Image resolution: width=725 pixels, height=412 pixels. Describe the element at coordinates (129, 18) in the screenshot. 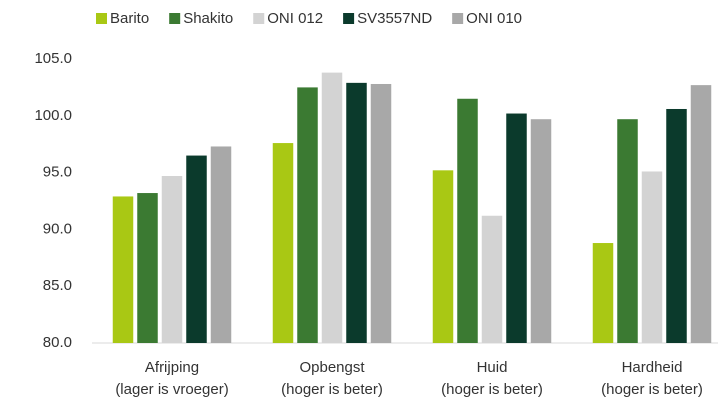

I see `legend-label: Barito` at that location.